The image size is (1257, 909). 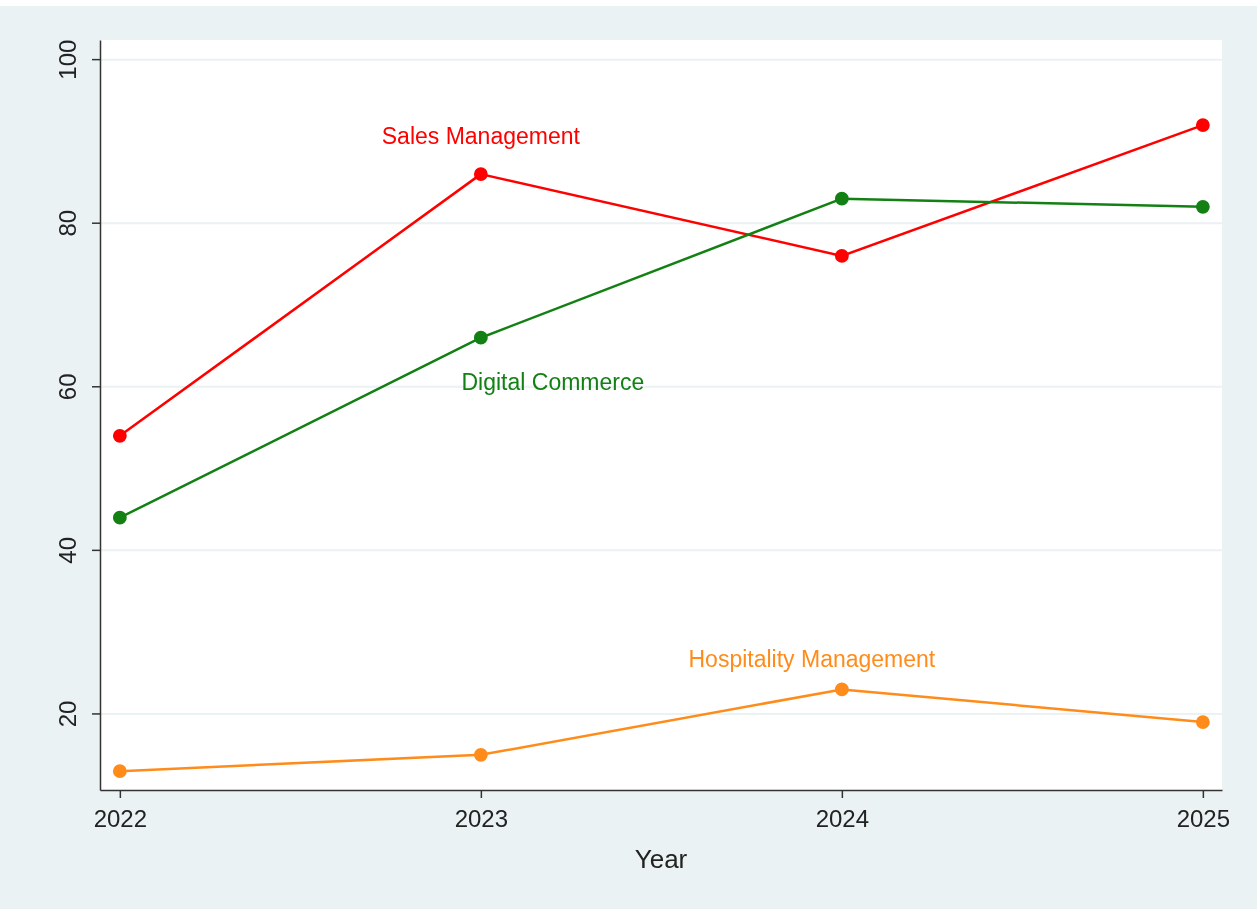 I want to click on series-label: Sales Management, so click(x=481, y=136).